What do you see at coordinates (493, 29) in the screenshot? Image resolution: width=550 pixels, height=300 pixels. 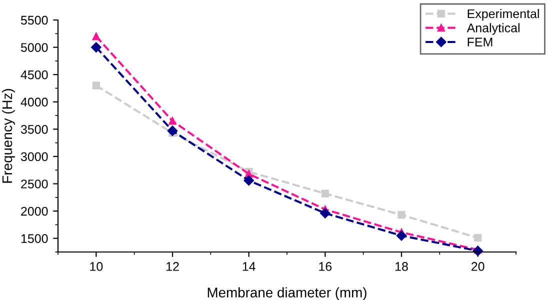 I see `legend-label: Analytical` at bounding box center [493, 29].